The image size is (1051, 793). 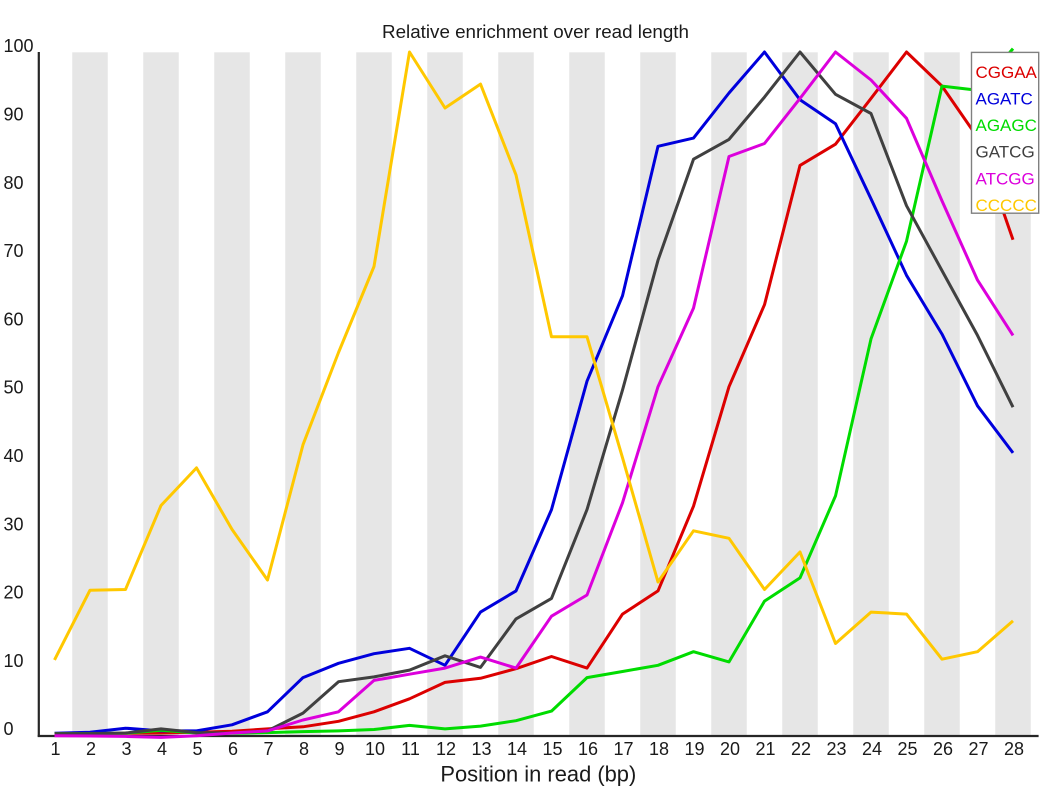 What do you see at coordinates (1005, 178) in the screenshot?
I see `svg-text: ATCGG` at bounding box center [1005, 178].